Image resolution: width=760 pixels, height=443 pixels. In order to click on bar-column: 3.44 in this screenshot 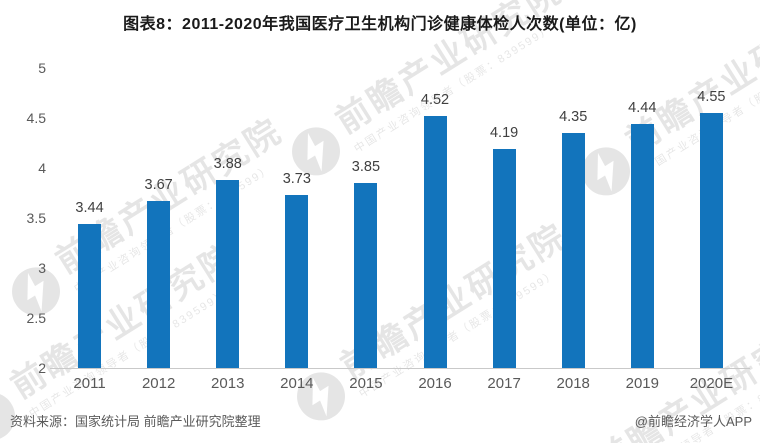, I will do `click(89, 218)`.